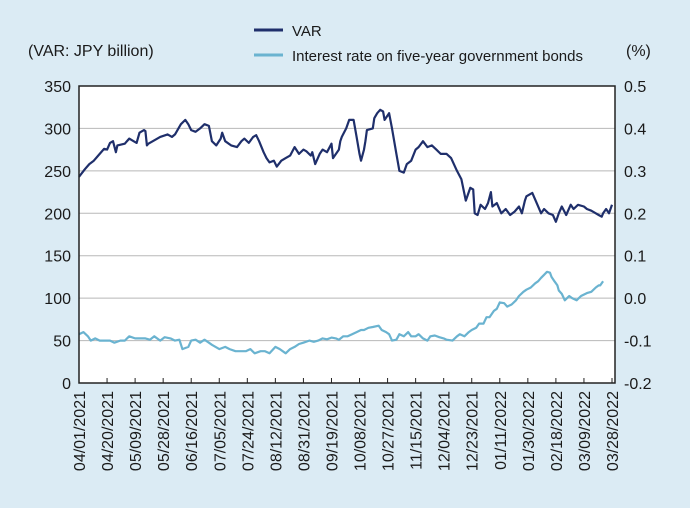 The height and width of the screenshot is (508, 690). What do you see at coordinates (445, 431) in the screenshot?
I see `x-tick-label: 12/04/2021` at bounding box center [445, 431].